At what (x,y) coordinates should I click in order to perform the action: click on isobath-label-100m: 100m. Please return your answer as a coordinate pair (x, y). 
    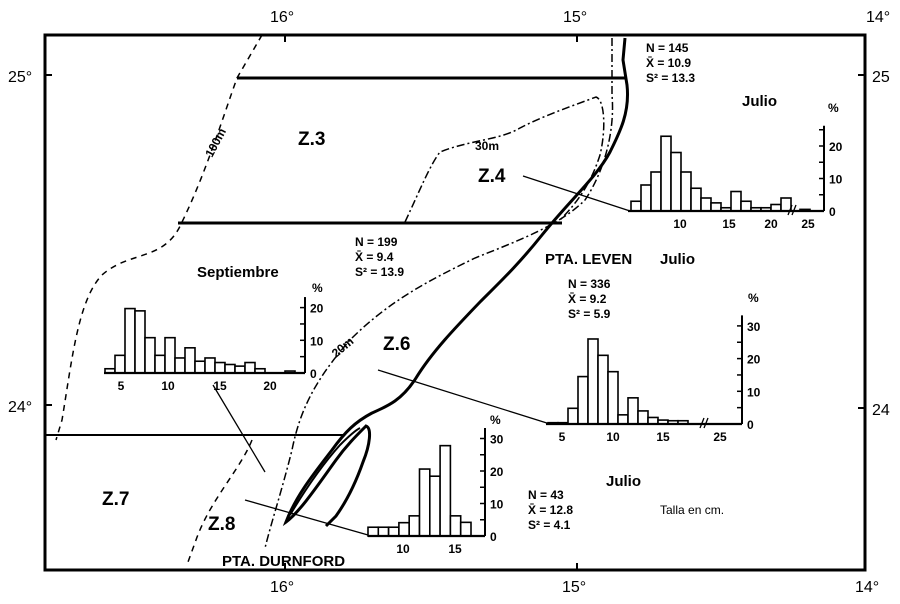
    Looking at the image, I should click on (215, 143).